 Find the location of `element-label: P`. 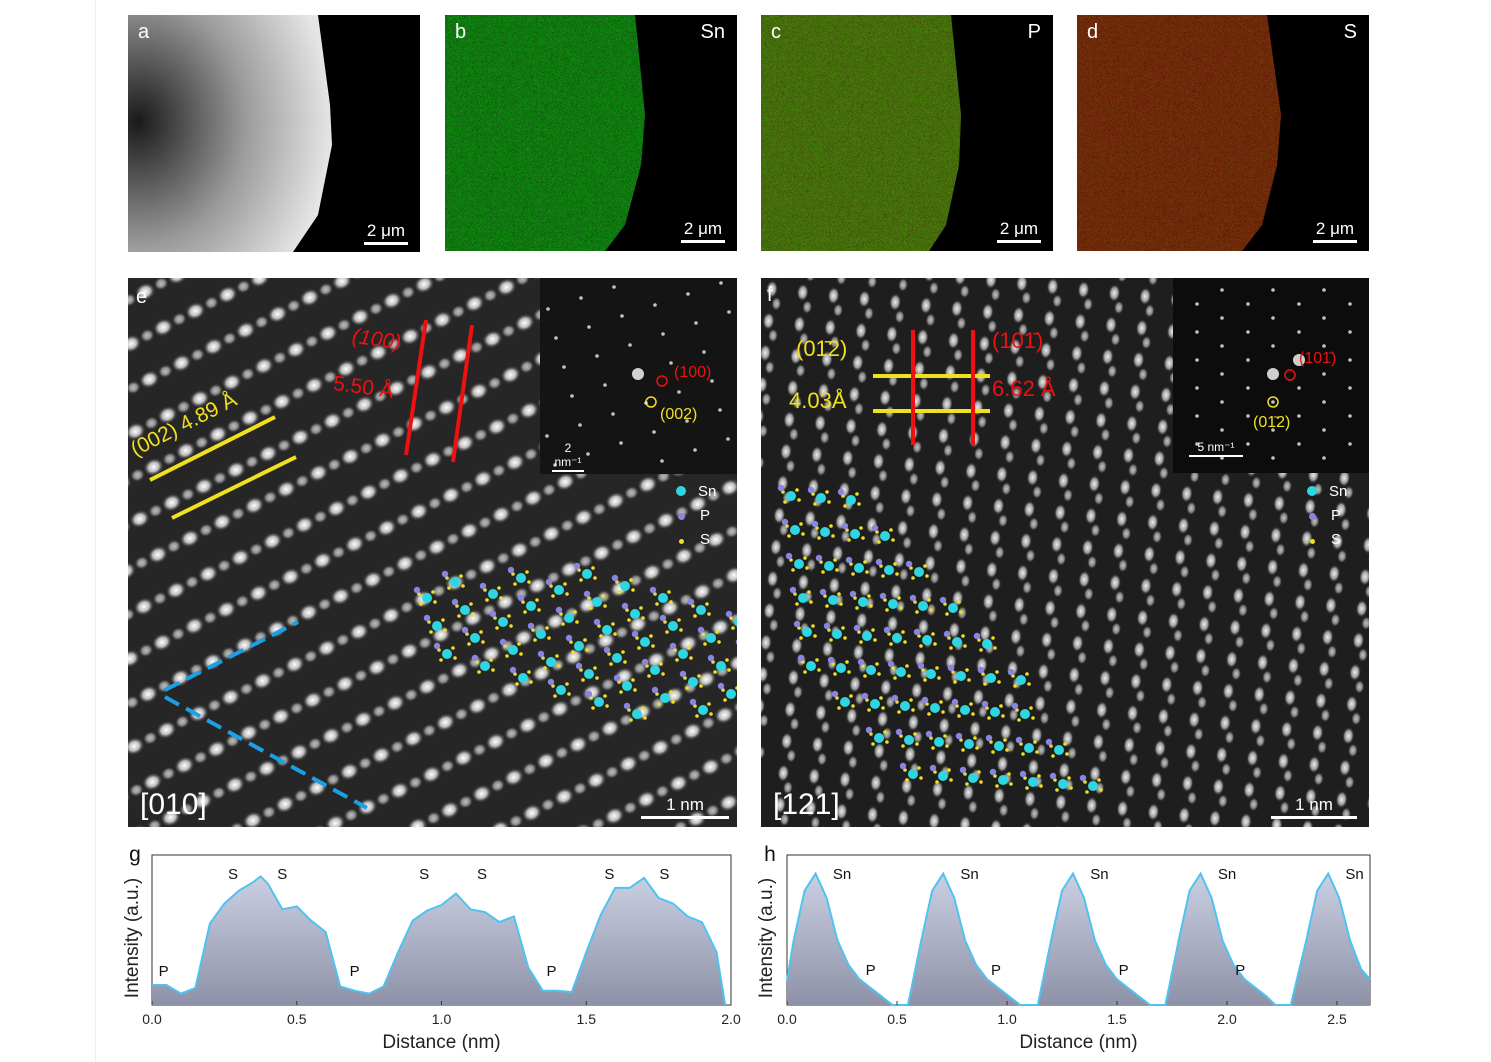

element-label: P is located at coordinates (1034, 32).